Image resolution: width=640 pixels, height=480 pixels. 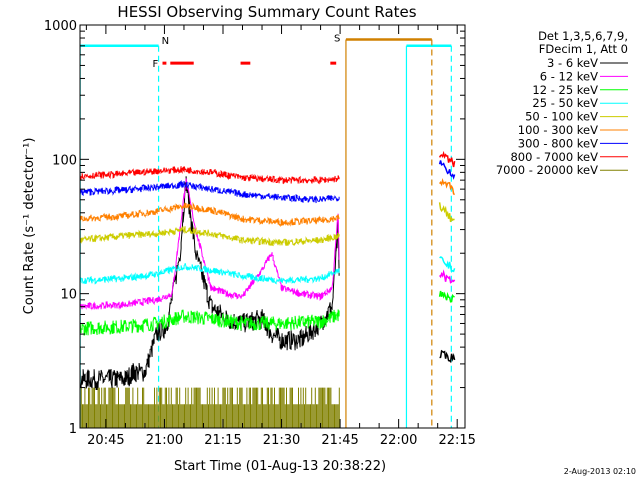 I want to click on x-tick-label: 22:15, so click(x=456, y=440).